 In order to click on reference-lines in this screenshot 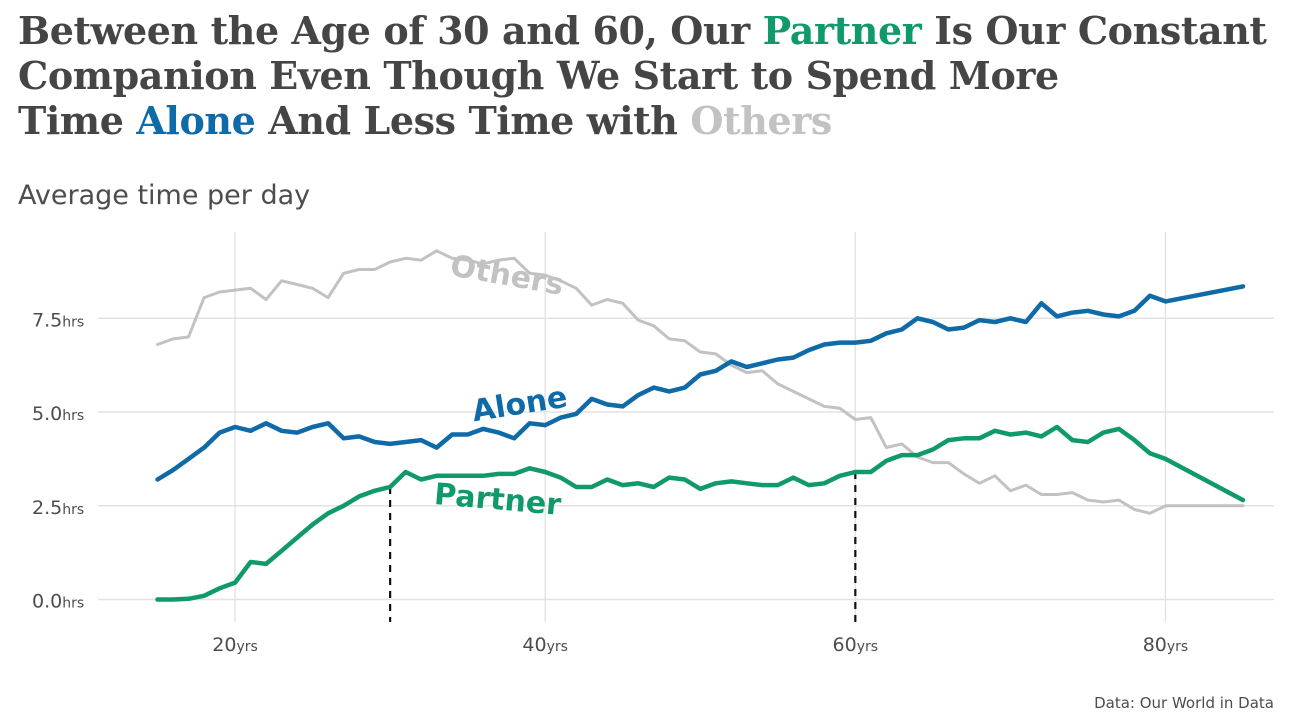, I will do `click(623, 547)`.